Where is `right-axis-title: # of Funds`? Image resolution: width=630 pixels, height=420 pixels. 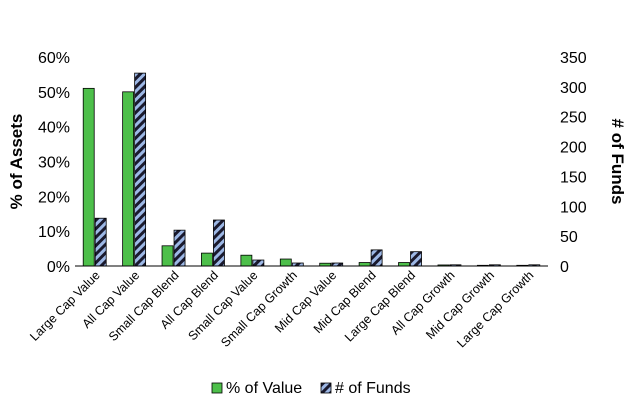
right-axis-title: # of Funds is located at coordinates (617, 162).